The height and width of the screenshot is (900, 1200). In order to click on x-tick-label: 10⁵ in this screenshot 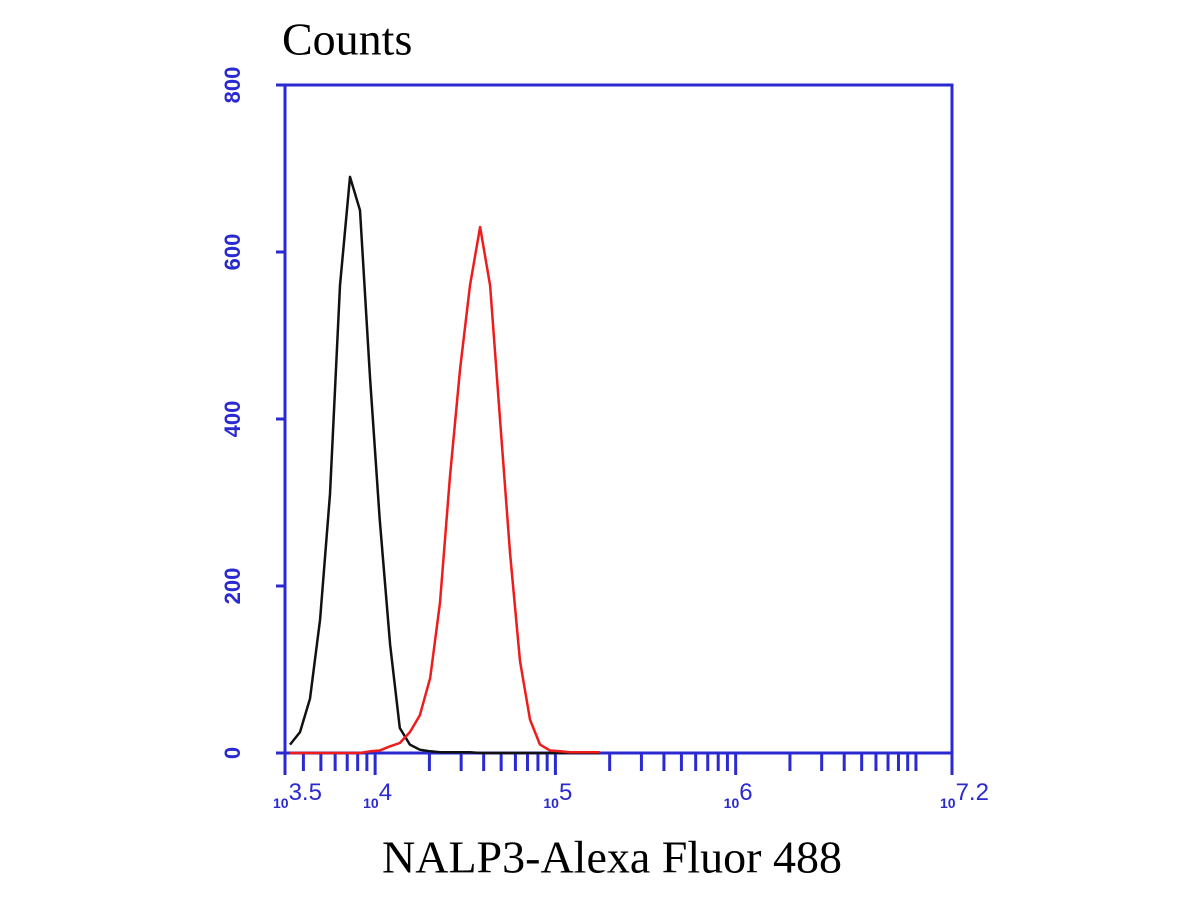, I will do `click(557, 794)`.